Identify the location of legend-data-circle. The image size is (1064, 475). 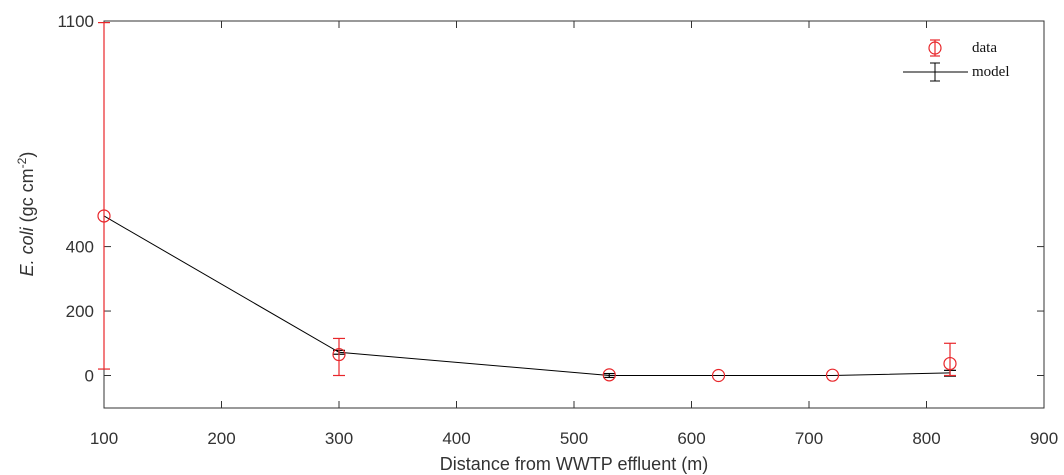
(935, 48).